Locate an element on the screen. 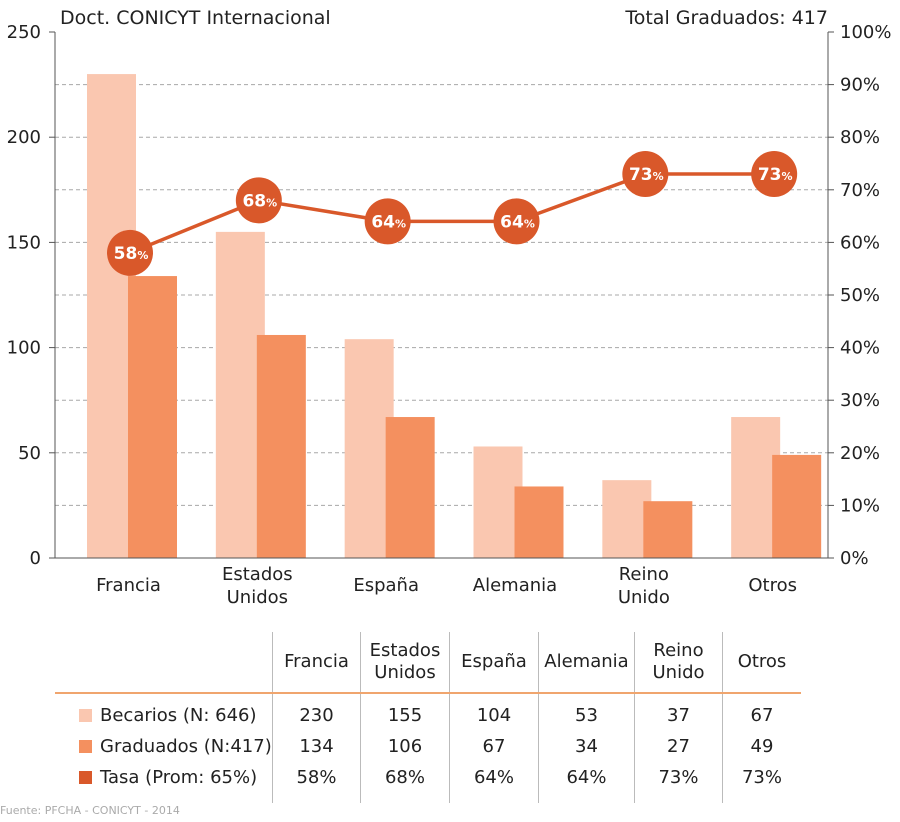 Image resolution: width=900 pixels, height=822 pixels. table-row-label: Graduados (N:417) is located at coordinates (164, 746).